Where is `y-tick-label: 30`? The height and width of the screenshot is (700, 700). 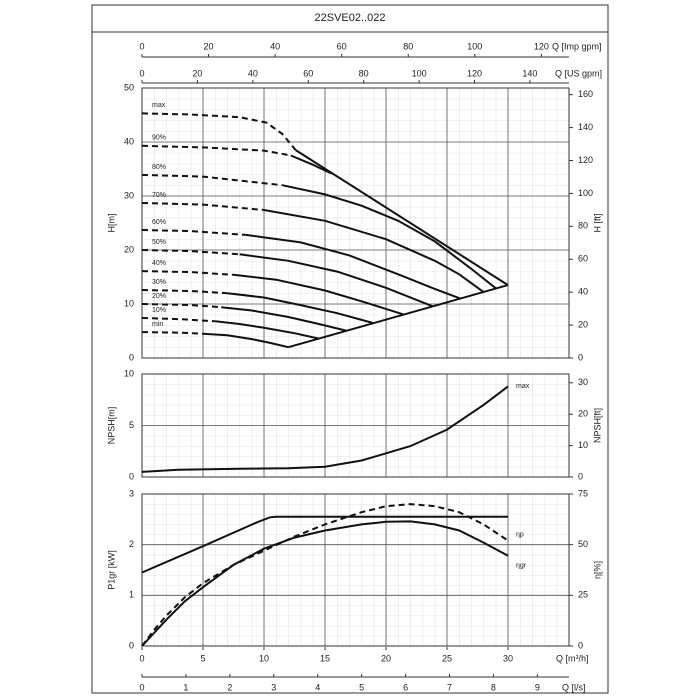 y-tick-label: 30 is located at coordinates (129, 195).